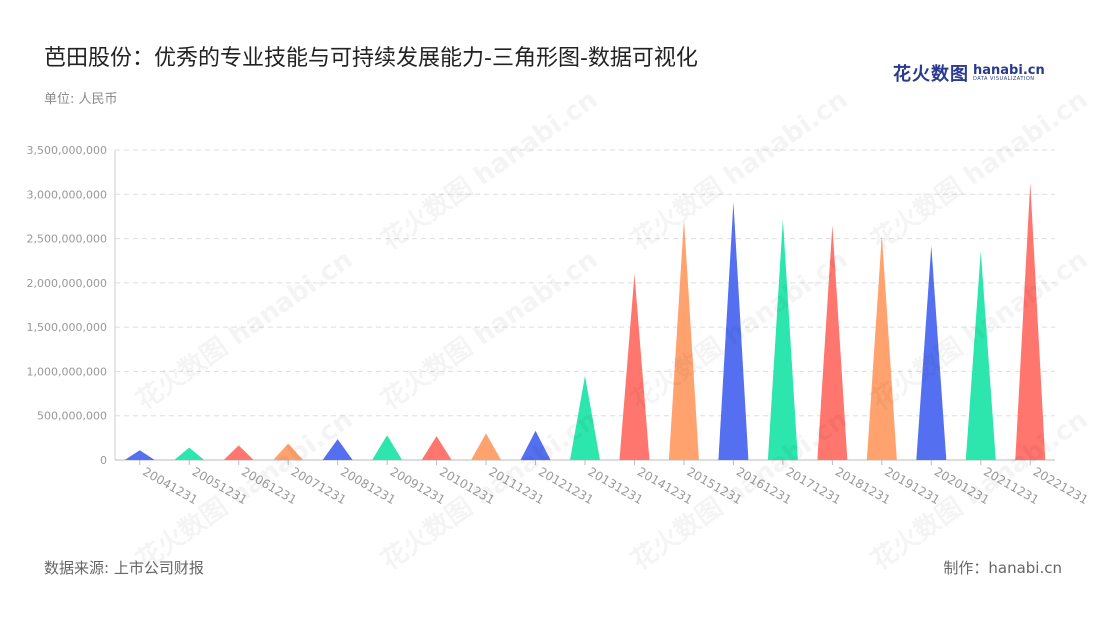  Describe the element at coordinates (67, 371) in the screenshot. I see `y-tick-label: 1,000,000,000` at that location.